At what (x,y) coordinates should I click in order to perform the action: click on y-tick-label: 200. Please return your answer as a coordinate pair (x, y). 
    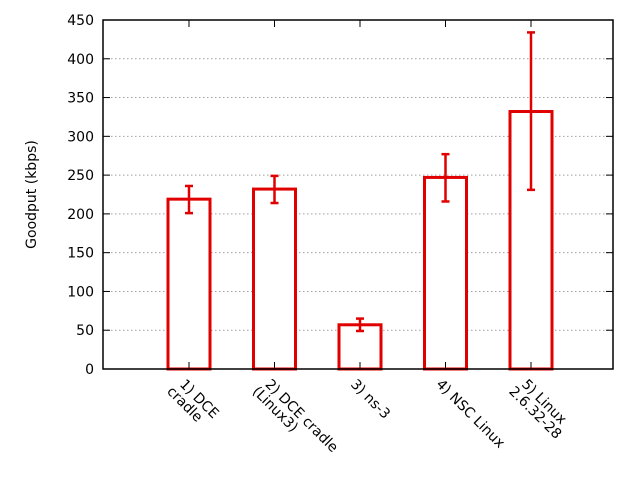
    Looking at the image, I should click on (80, 215).